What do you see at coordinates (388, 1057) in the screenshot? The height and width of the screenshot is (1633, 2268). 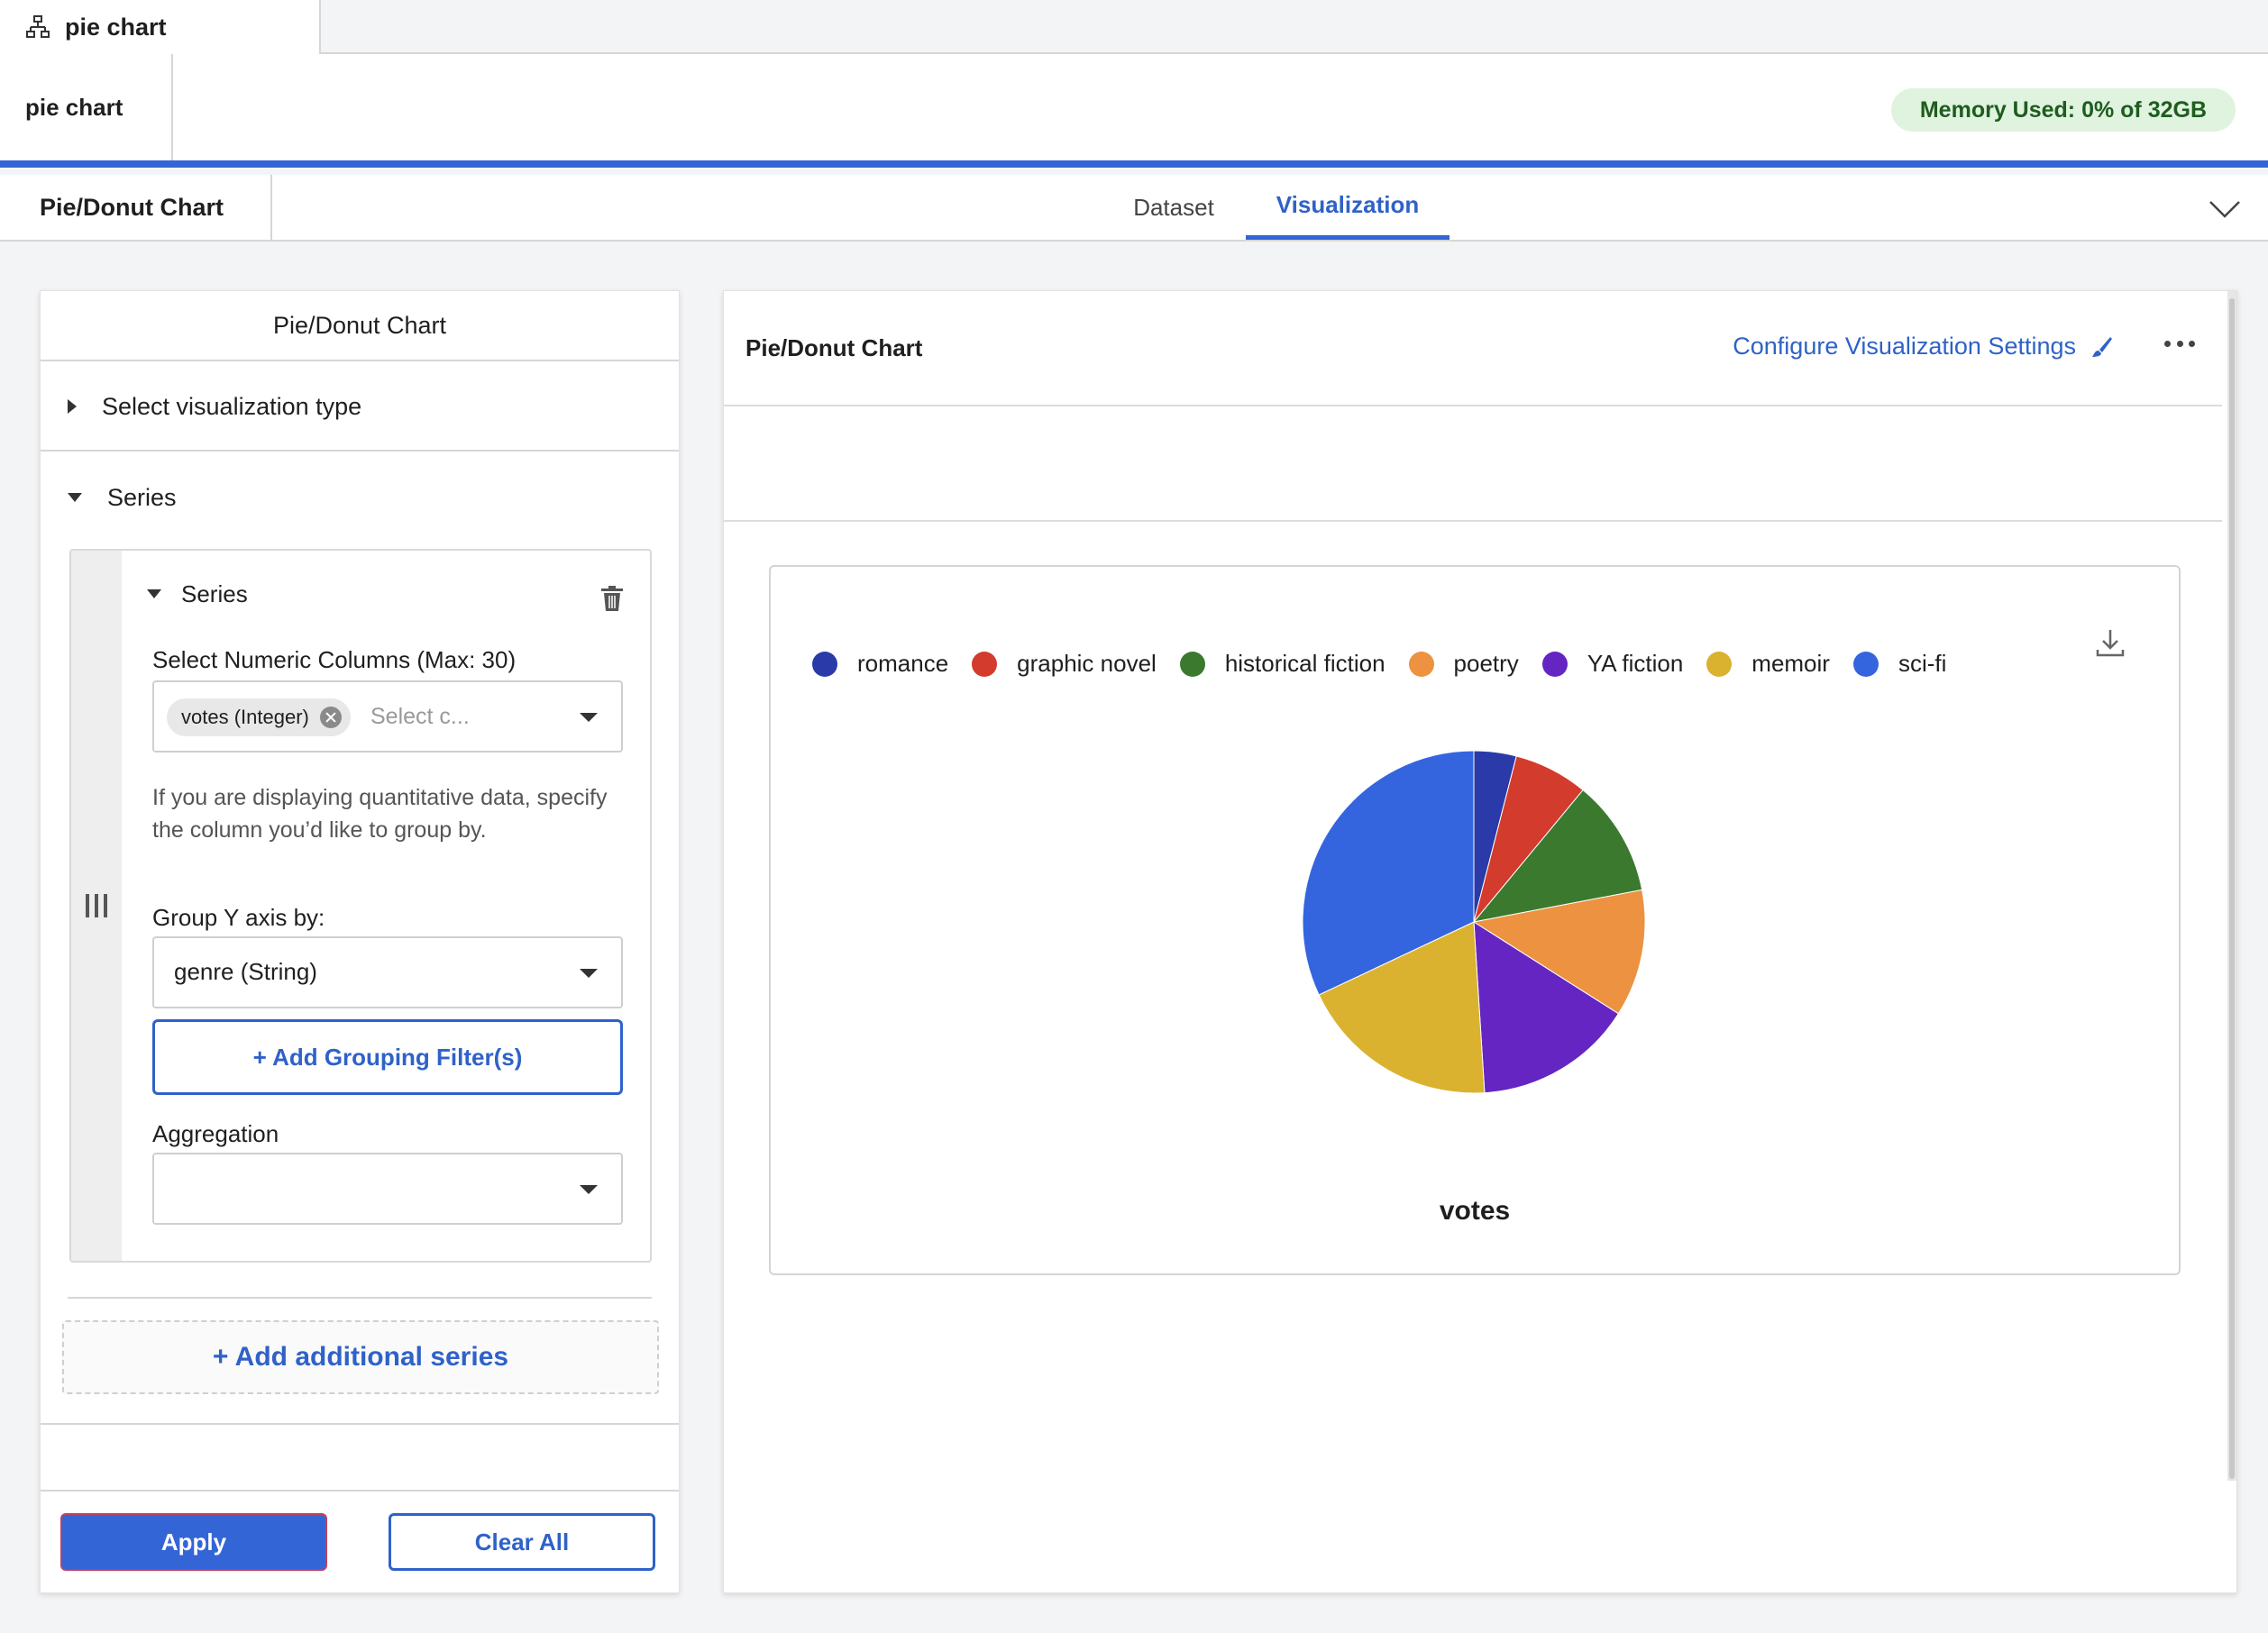 I see `add-grouping-filter-button: + Add Grouping Filter(s)` at bounding box center [388, 1057].